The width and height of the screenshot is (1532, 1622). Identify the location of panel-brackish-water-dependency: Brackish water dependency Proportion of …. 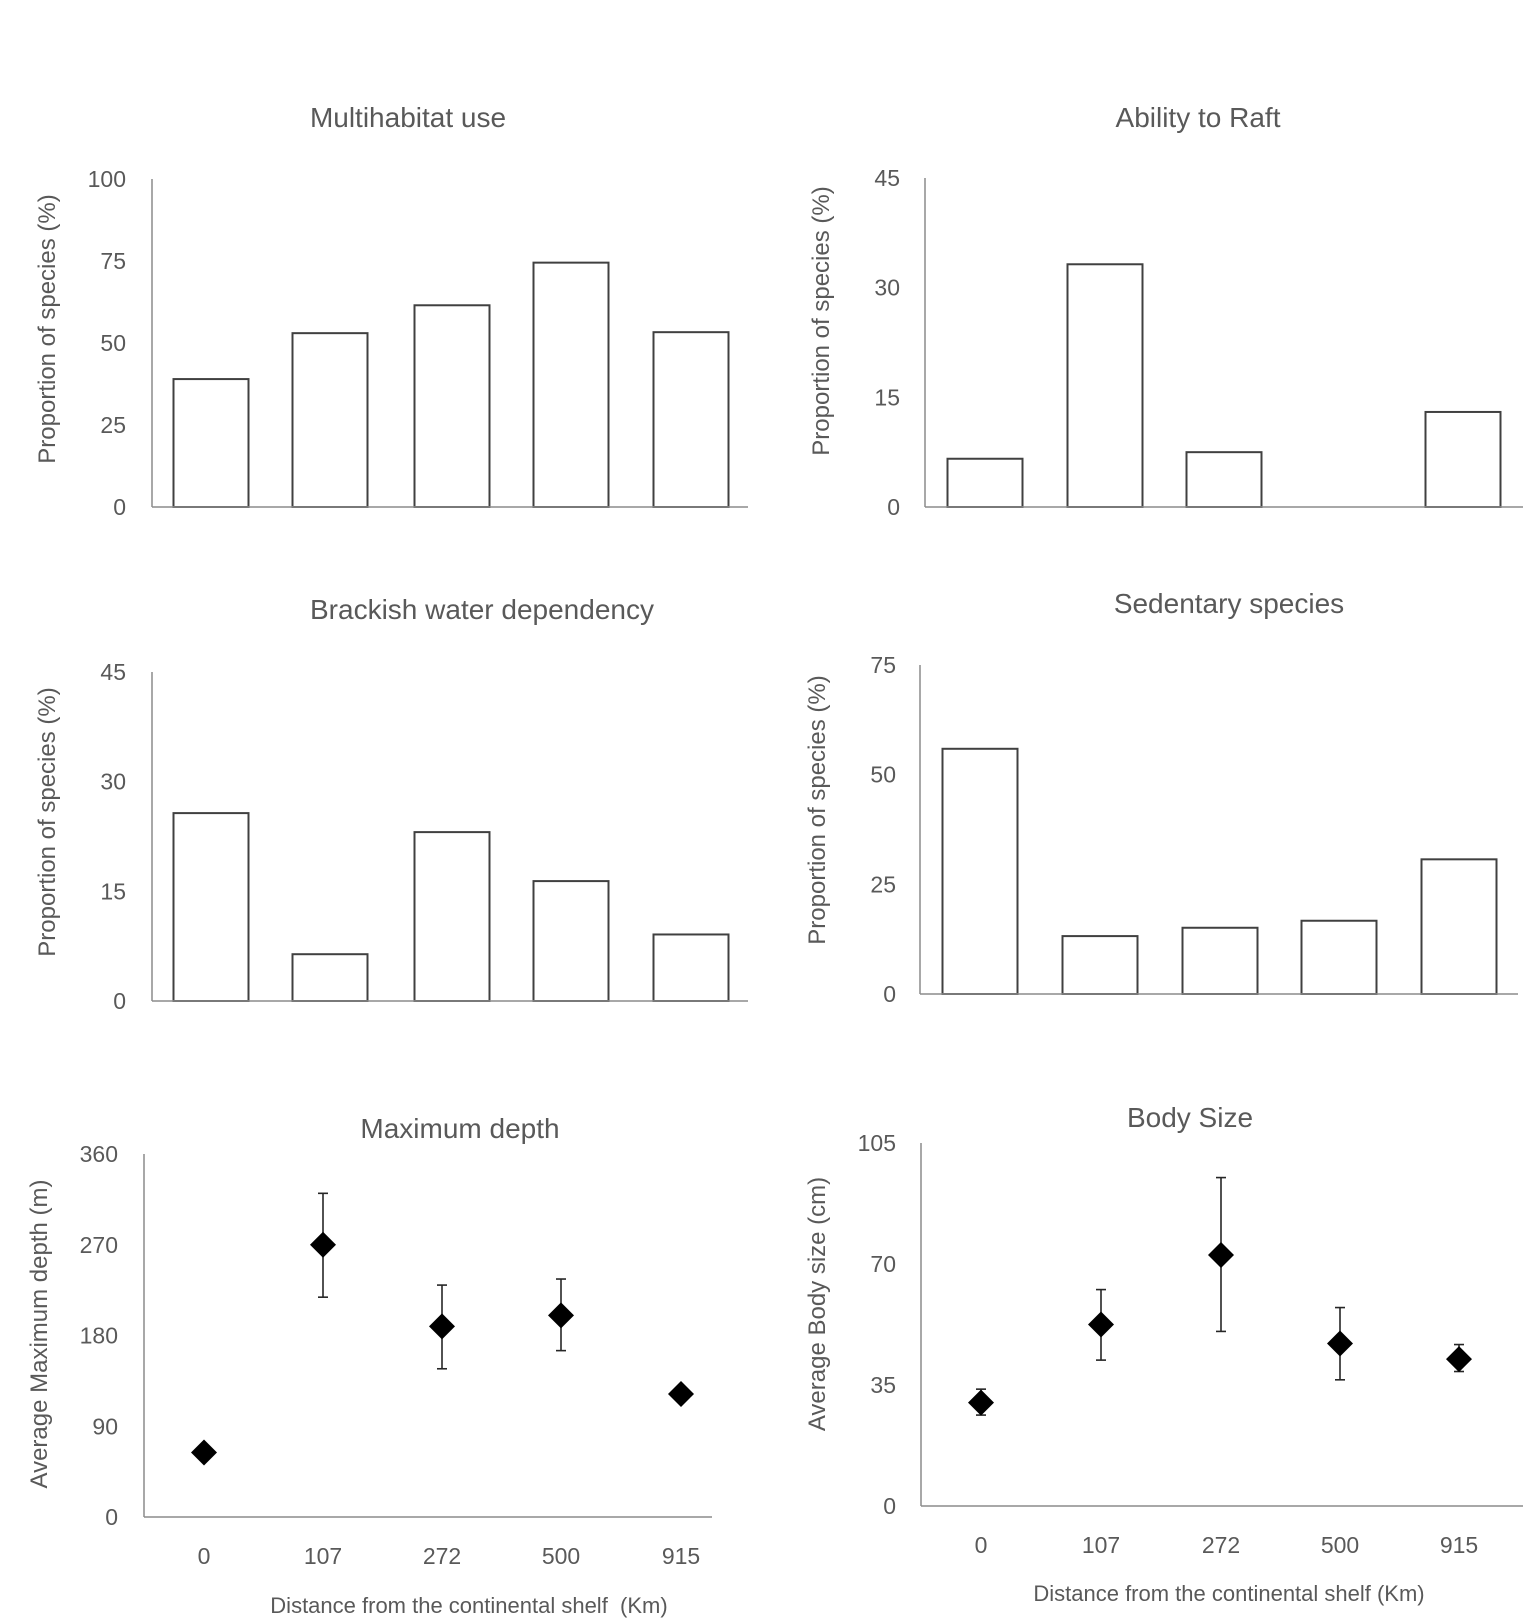
(391, 804).